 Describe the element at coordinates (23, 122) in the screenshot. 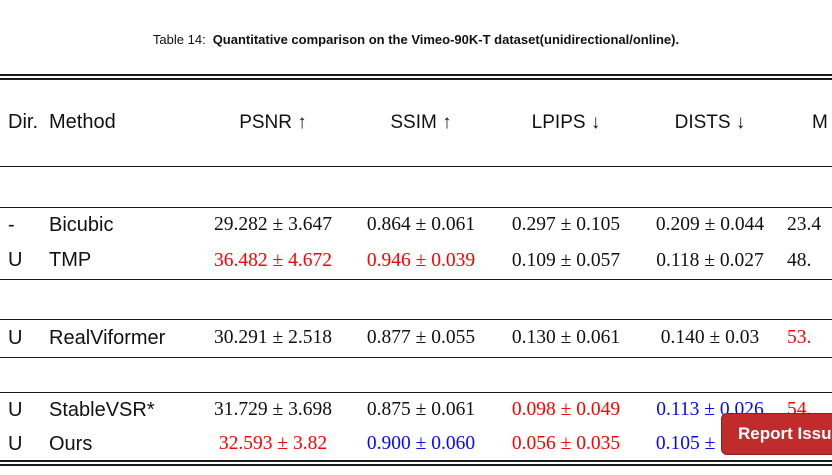

I see `col-header-dir: Dir.` at that location.